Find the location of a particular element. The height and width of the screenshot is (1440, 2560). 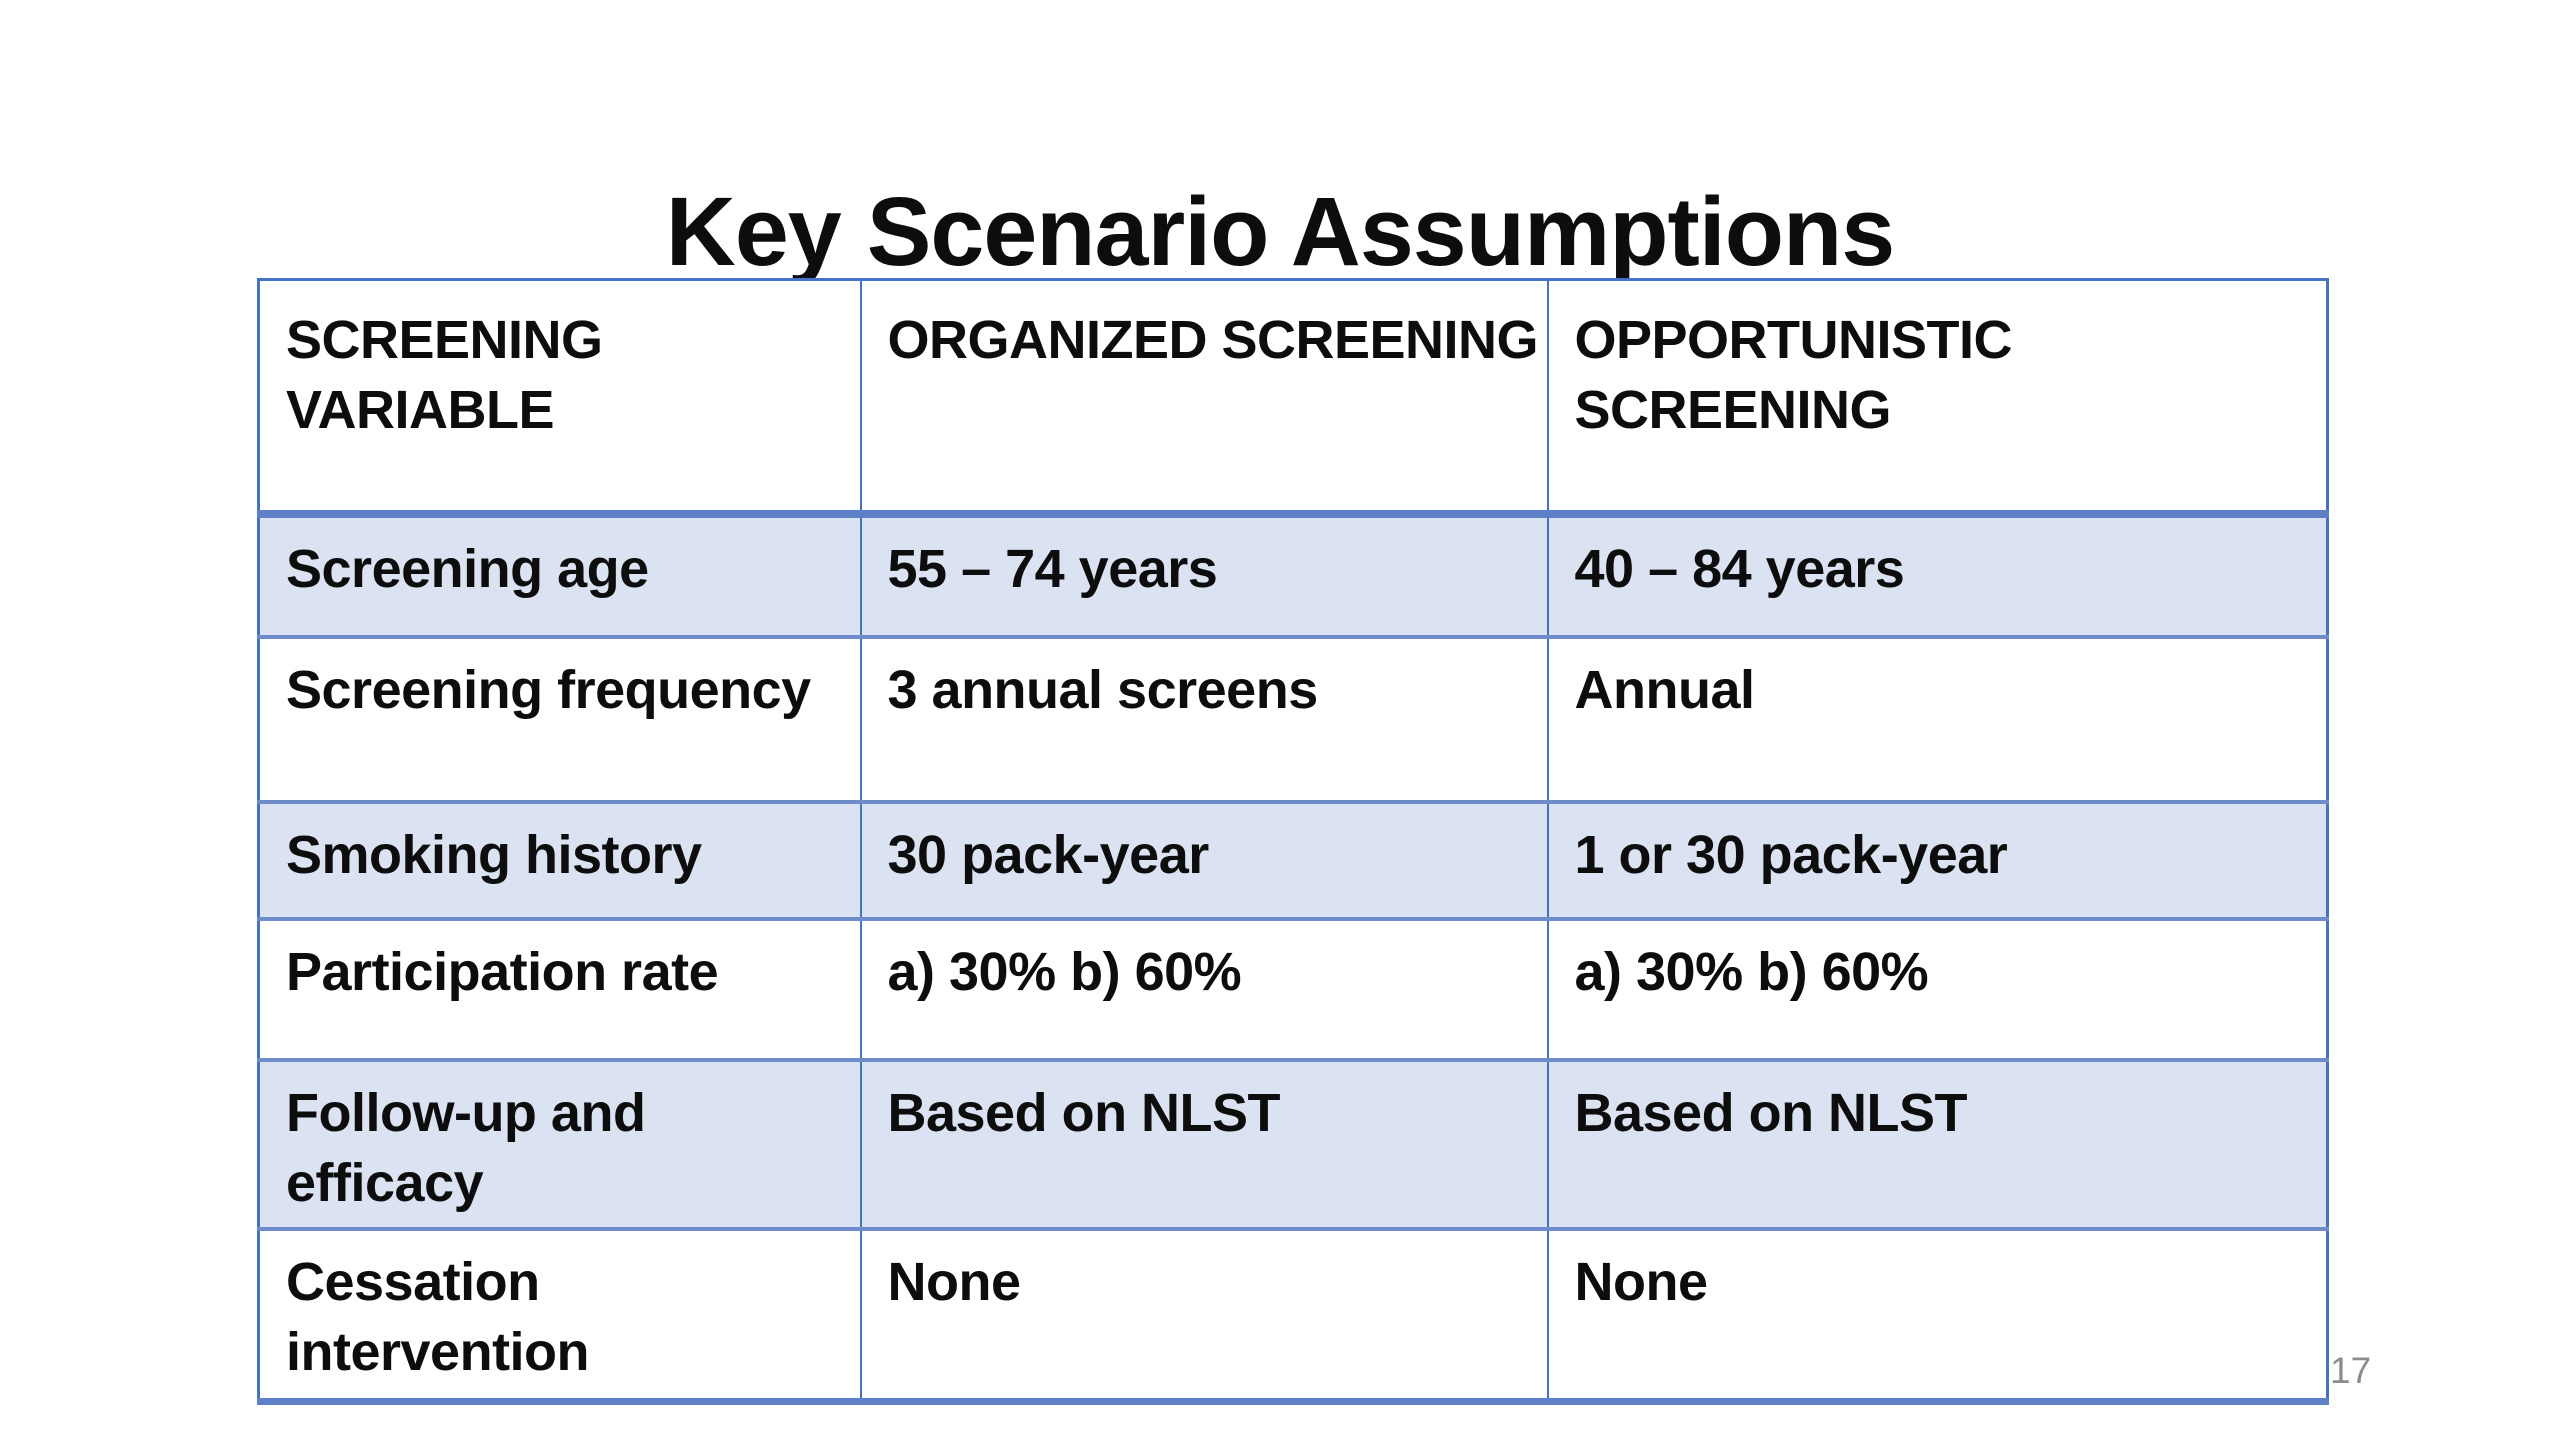

cell-text: Annual is located at coordinates (1664, 689).